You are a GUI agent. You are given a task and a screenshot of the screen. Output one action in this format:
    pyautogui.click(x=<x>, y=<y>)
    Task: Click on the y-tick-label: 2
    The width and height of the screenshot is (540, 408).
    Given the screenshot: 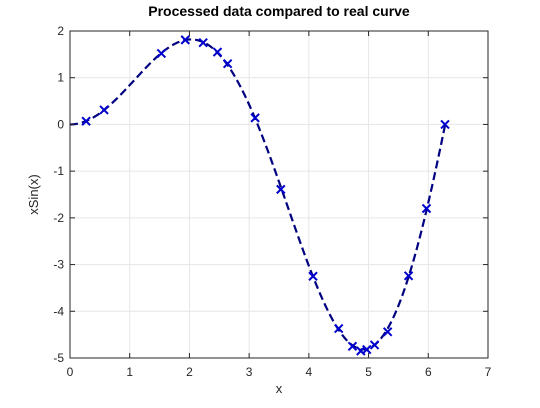 What is the action you would take?
    pyautogui.click(x=60, y=31)
    